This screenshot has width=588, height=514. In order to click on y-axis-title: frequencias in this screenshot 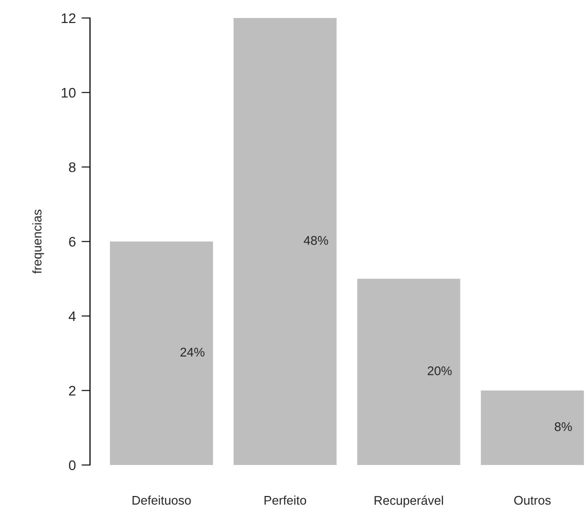, I will do `click(38, 242)`.